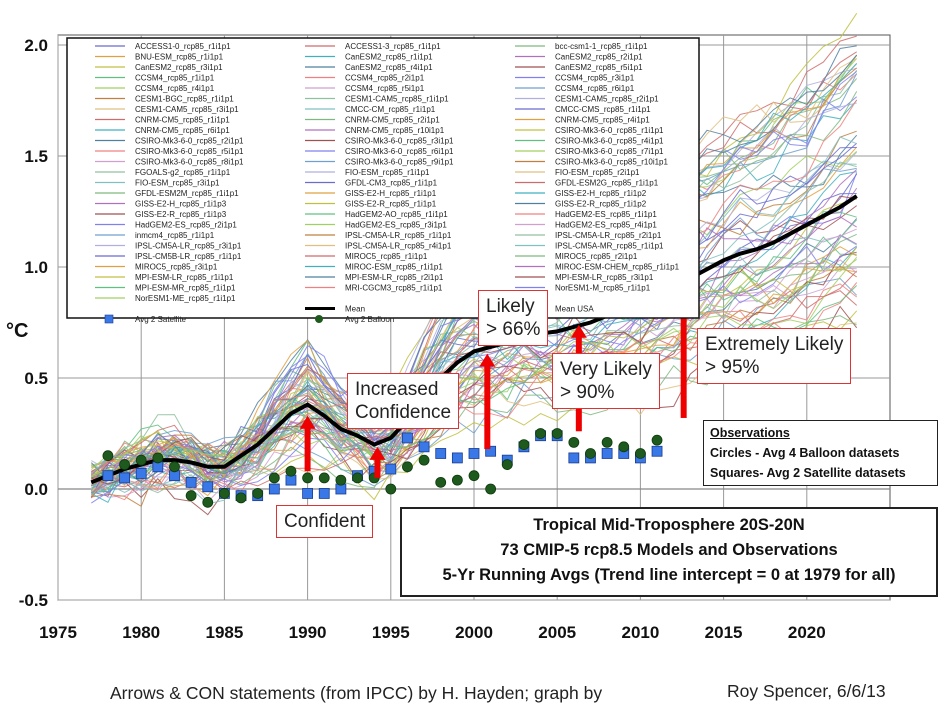 This screenshot has height=713, width=950. I want to click on legend-entry: FIO-ESM_rcp85_r2i1p1, so click(597, 172).